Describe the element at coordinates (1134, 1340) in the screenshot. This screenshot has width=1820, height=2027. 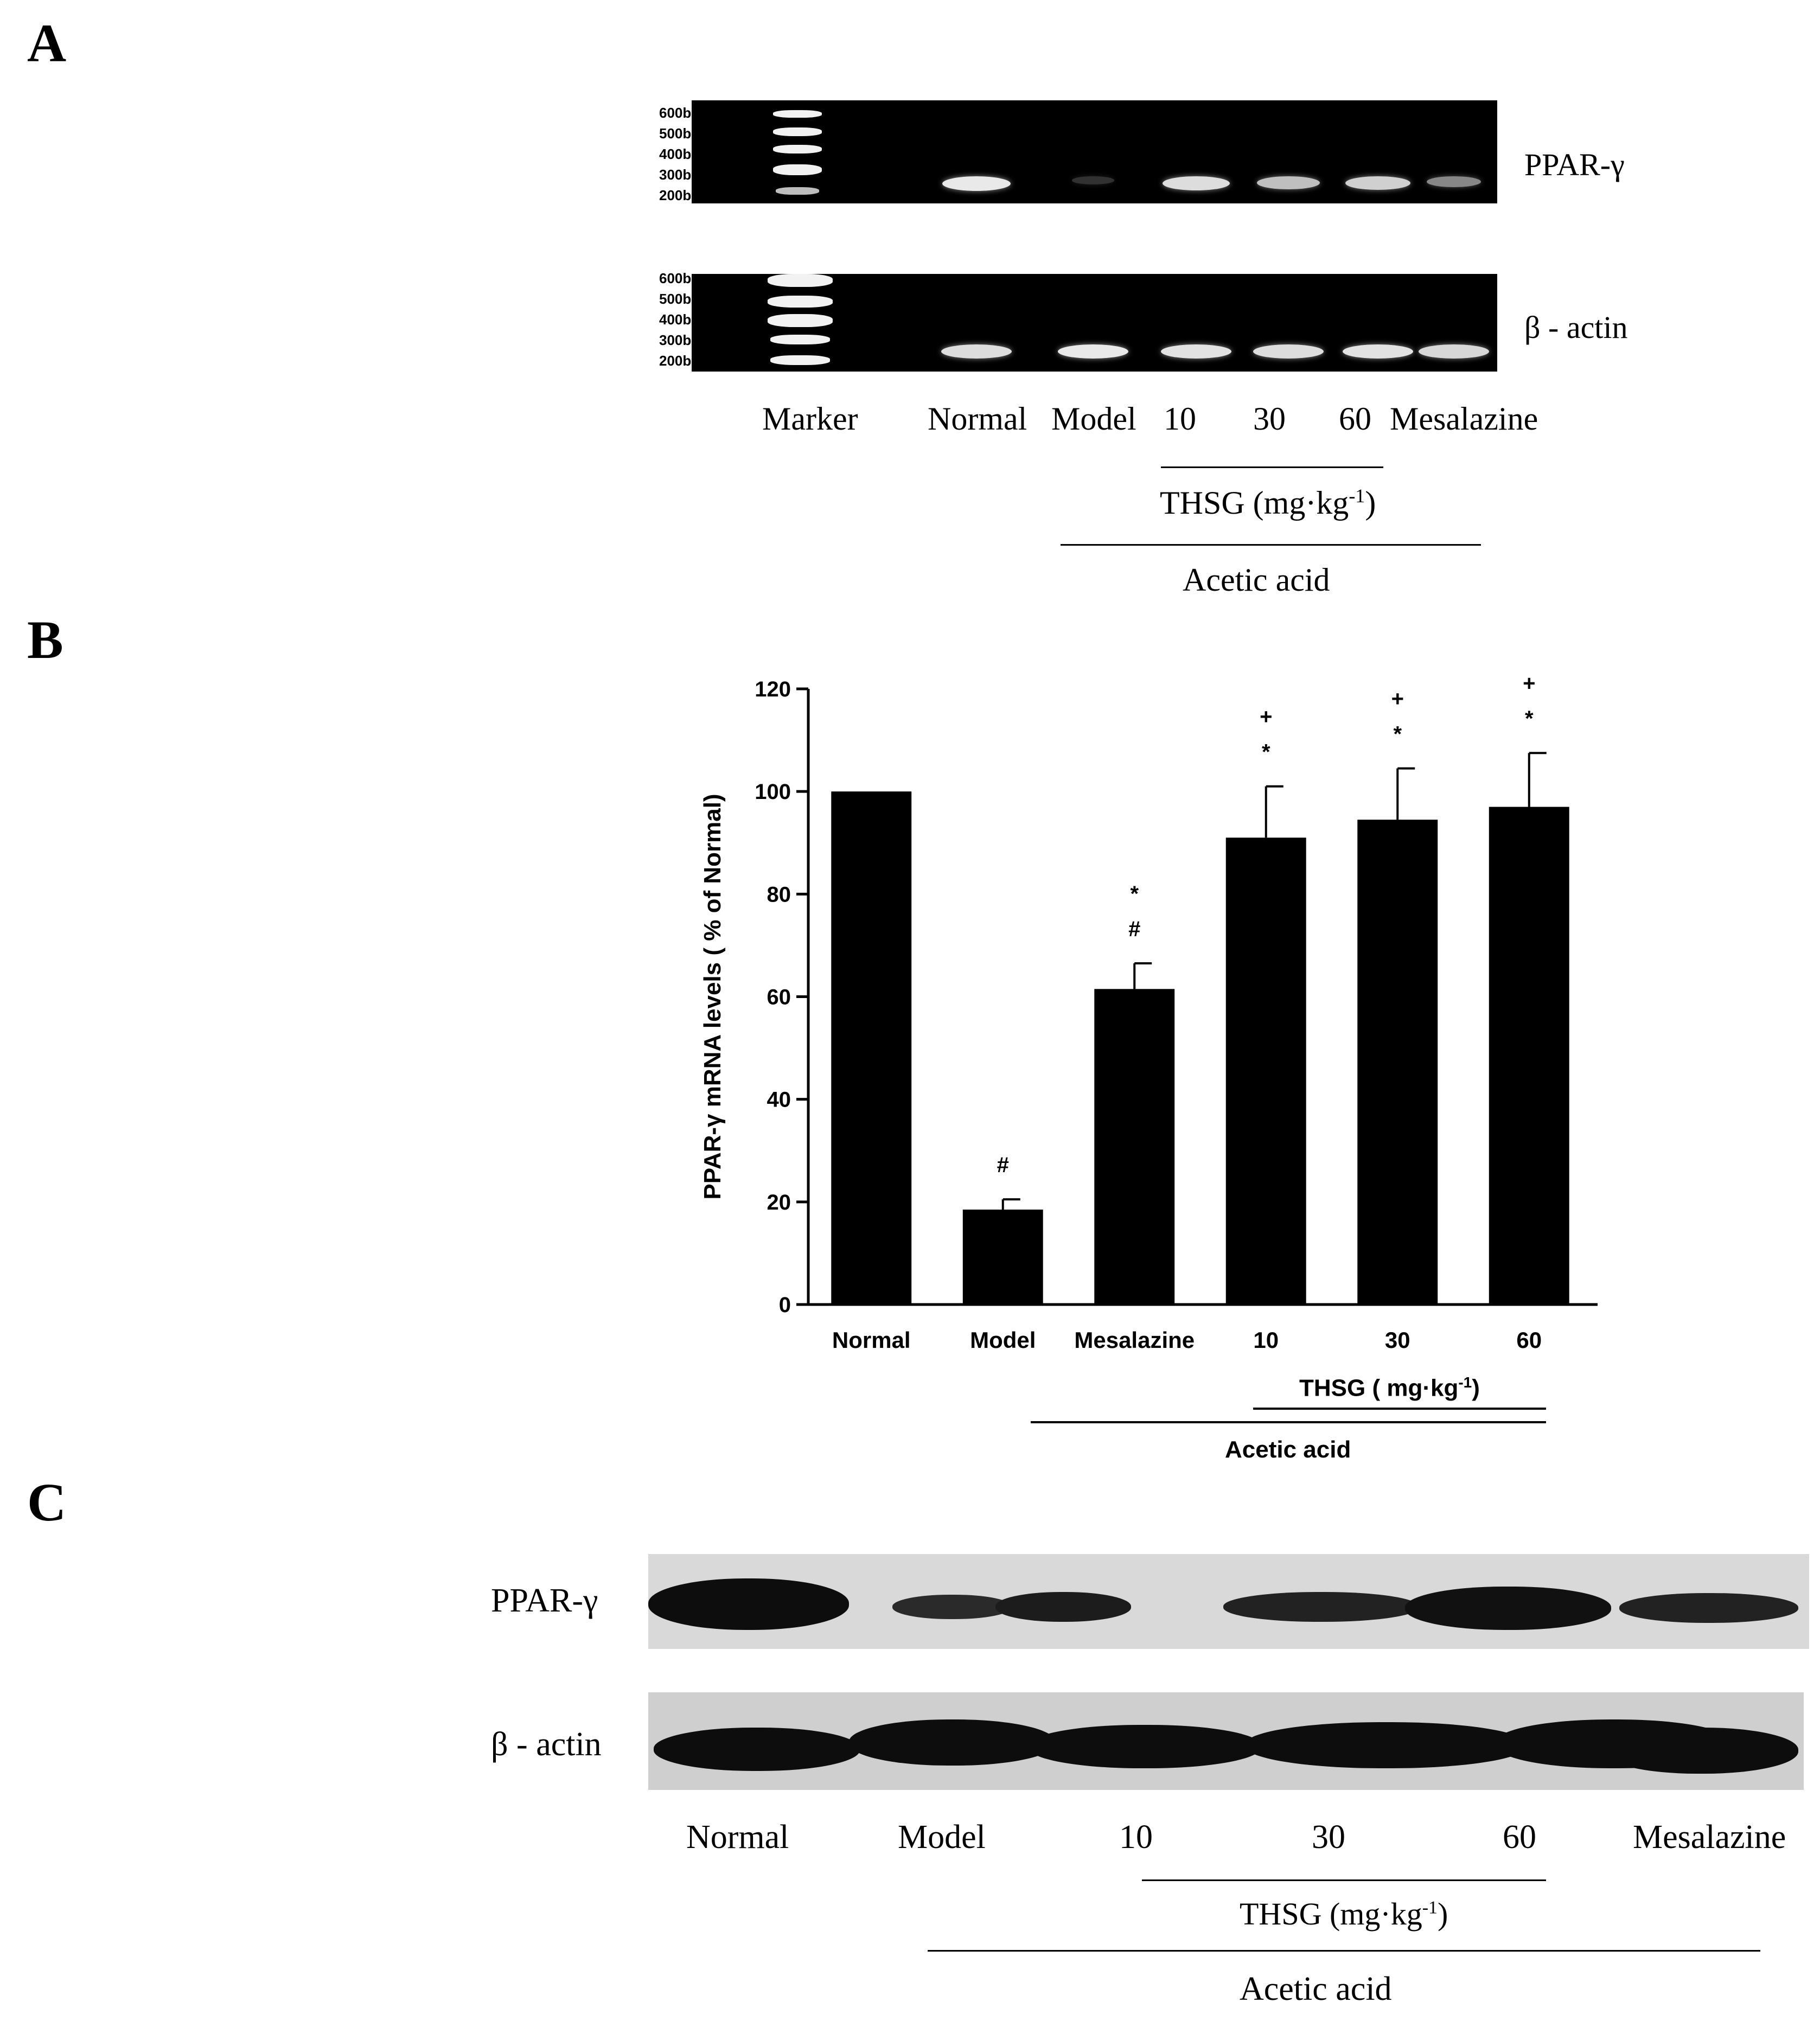
I see `x-tick-label: Mesalazine` at that location.